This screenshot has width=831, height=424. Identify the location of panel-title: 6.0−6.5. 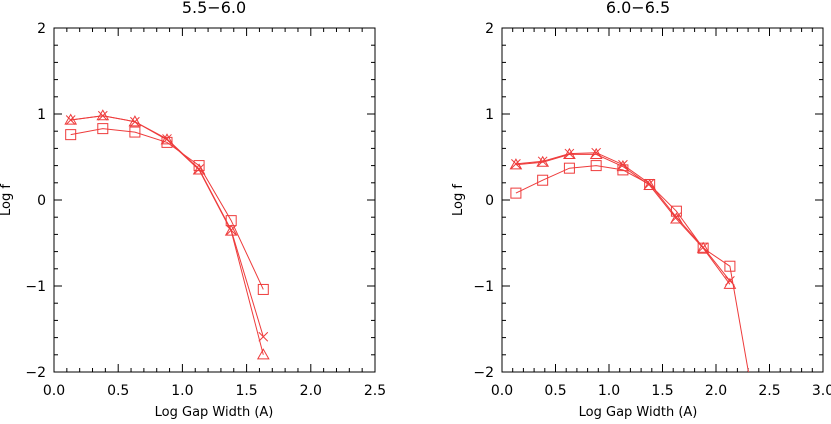
(638, 8).